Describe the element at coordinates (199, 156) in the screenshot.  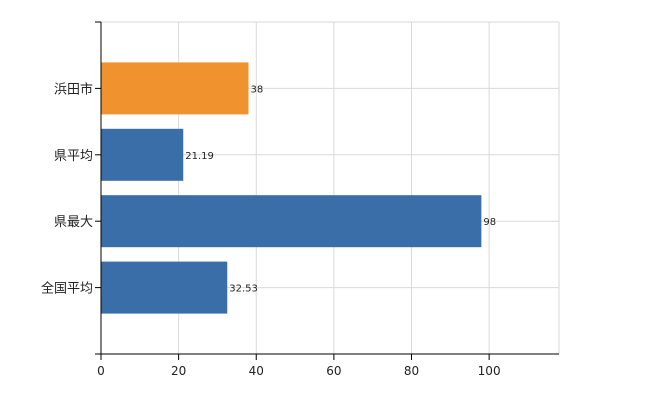
I see `data-label-1: 21.19` at that location.